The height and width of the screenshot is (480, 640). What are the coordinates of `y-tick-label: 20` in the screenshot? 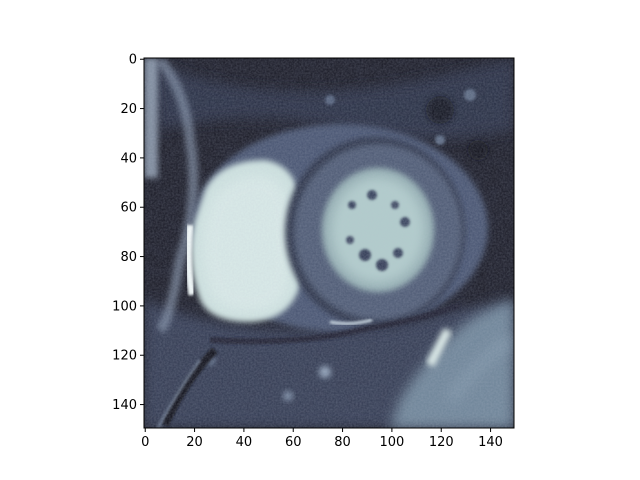 It's located at (128, 109).